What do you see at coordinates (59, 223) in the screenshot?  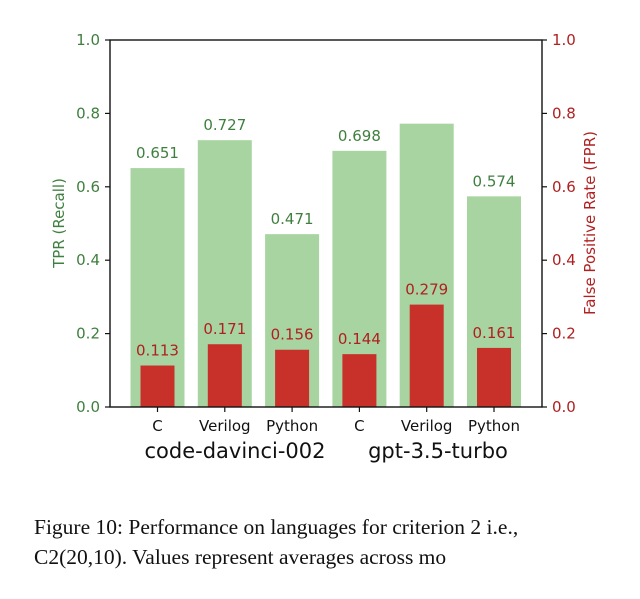 I see `y-axis-title-left: TPR (Recall)` at bounding box center [59, 223].